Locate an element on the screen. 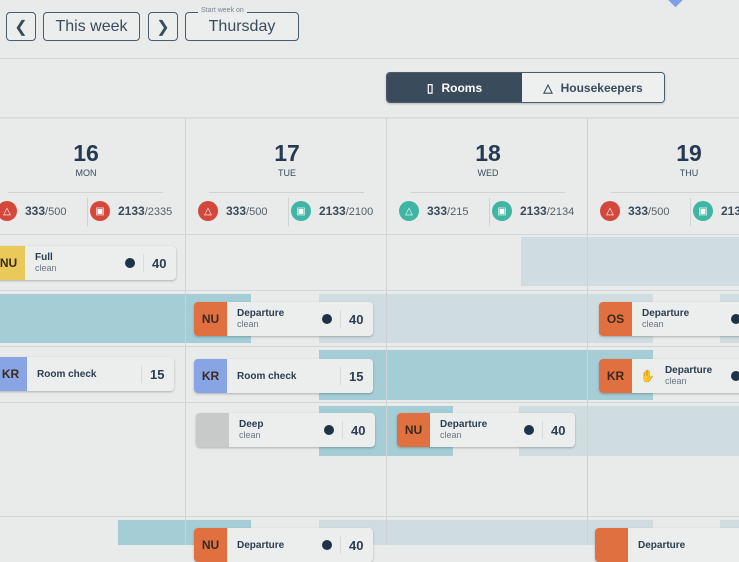 The width and height of the screenshot is (739, 562). this-week-button: This week is located at coordinates (91, 26).